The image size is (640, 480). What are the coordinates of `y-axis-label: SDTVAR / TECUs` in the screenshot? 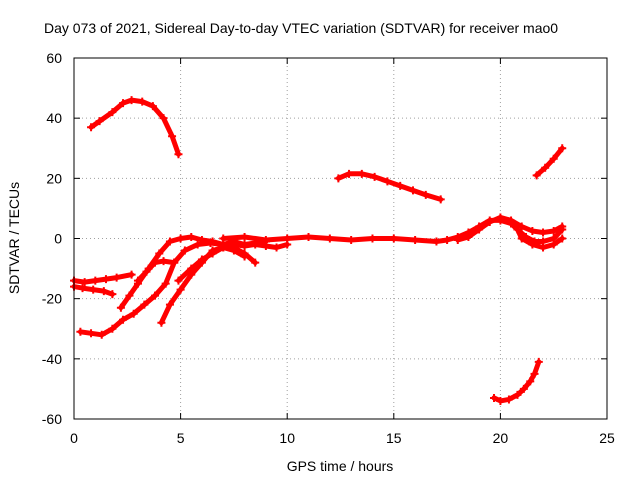 It's located at (14, 238).